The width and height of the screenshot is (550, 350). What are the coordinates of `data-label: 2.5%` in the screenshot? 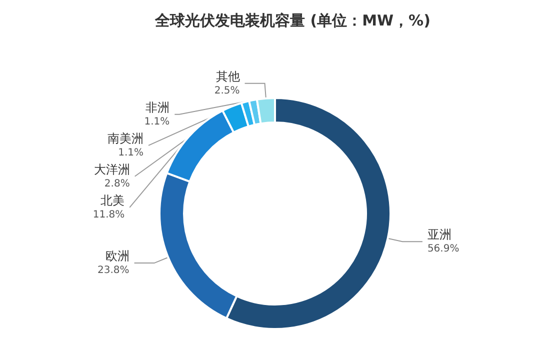 It's located at (227, 90).